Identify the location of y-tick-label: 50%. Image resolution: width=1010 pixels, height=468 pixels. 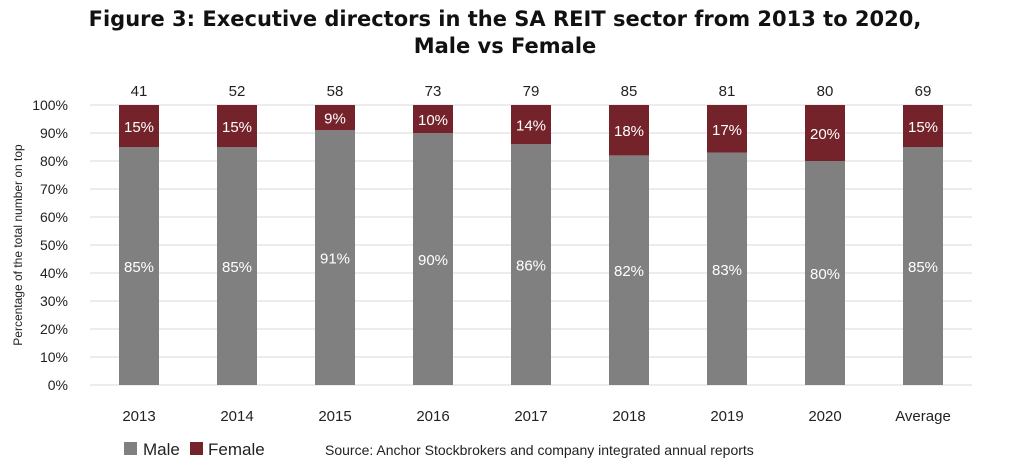
(54, 245).